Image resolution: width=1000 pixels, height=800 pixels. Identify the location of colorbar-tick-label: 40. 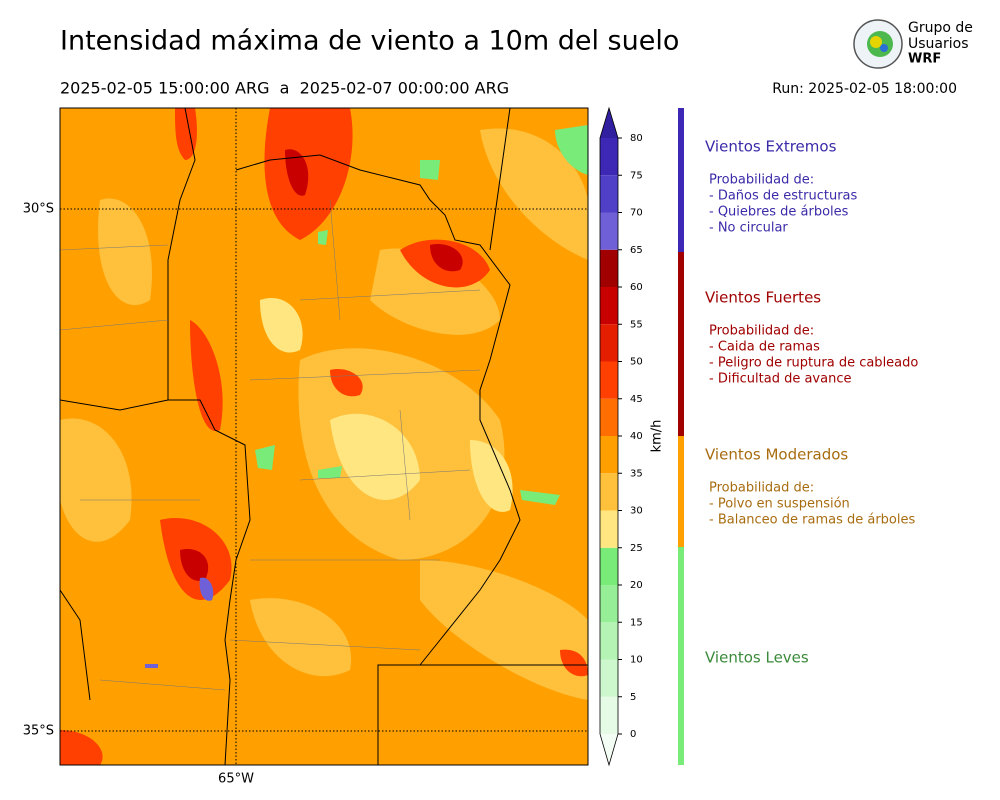
(636, 436).